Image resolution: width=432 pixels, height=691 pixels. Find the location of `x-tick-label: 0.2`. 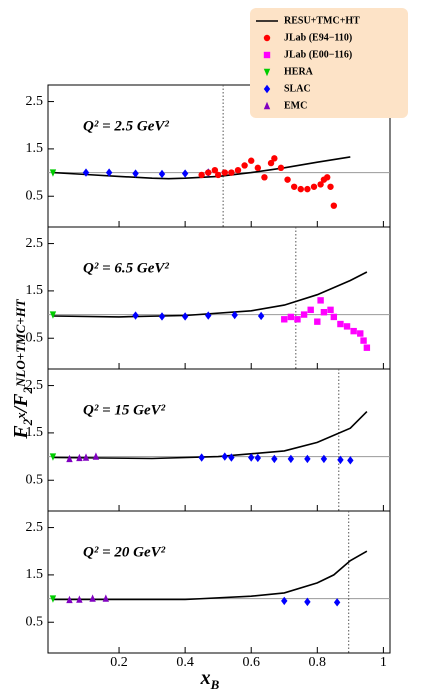

x-tick-label: 0.2 is located at coordinates (119, 662).